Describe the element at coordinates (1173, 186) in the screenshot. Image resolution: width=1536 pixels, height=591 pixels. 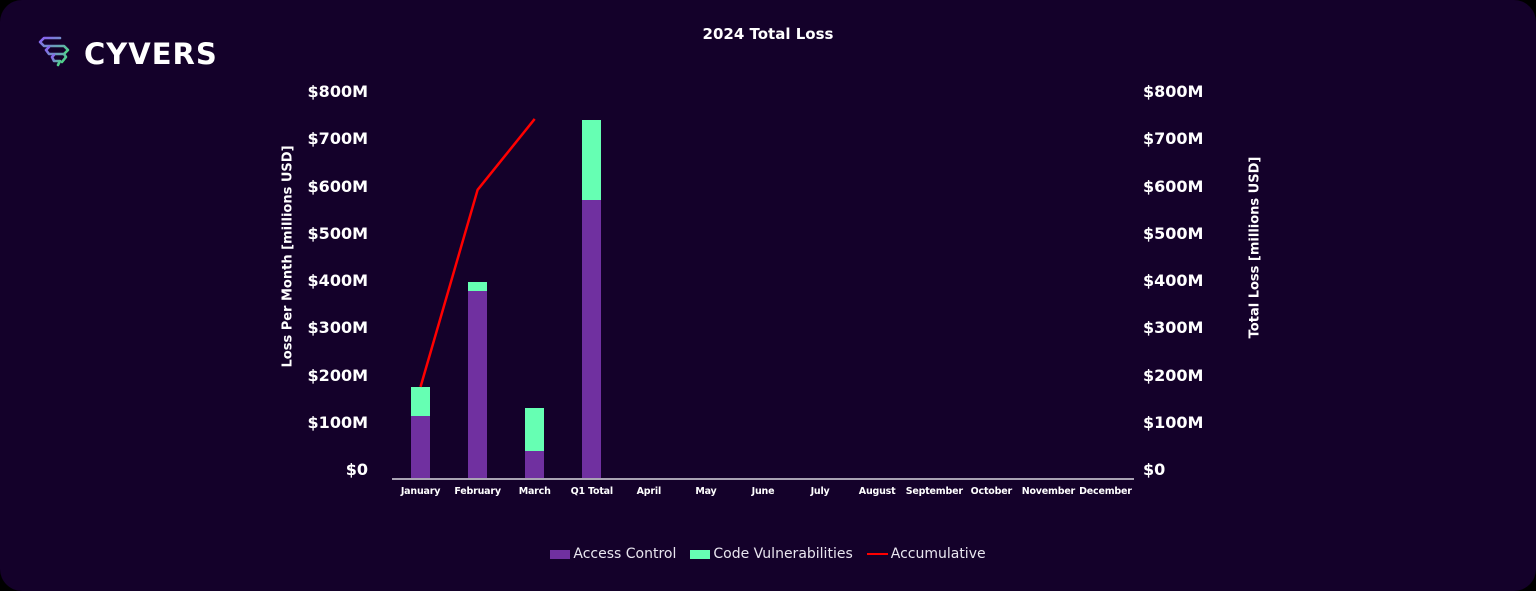
I see `y-tick-label-right: $600M` at that location.